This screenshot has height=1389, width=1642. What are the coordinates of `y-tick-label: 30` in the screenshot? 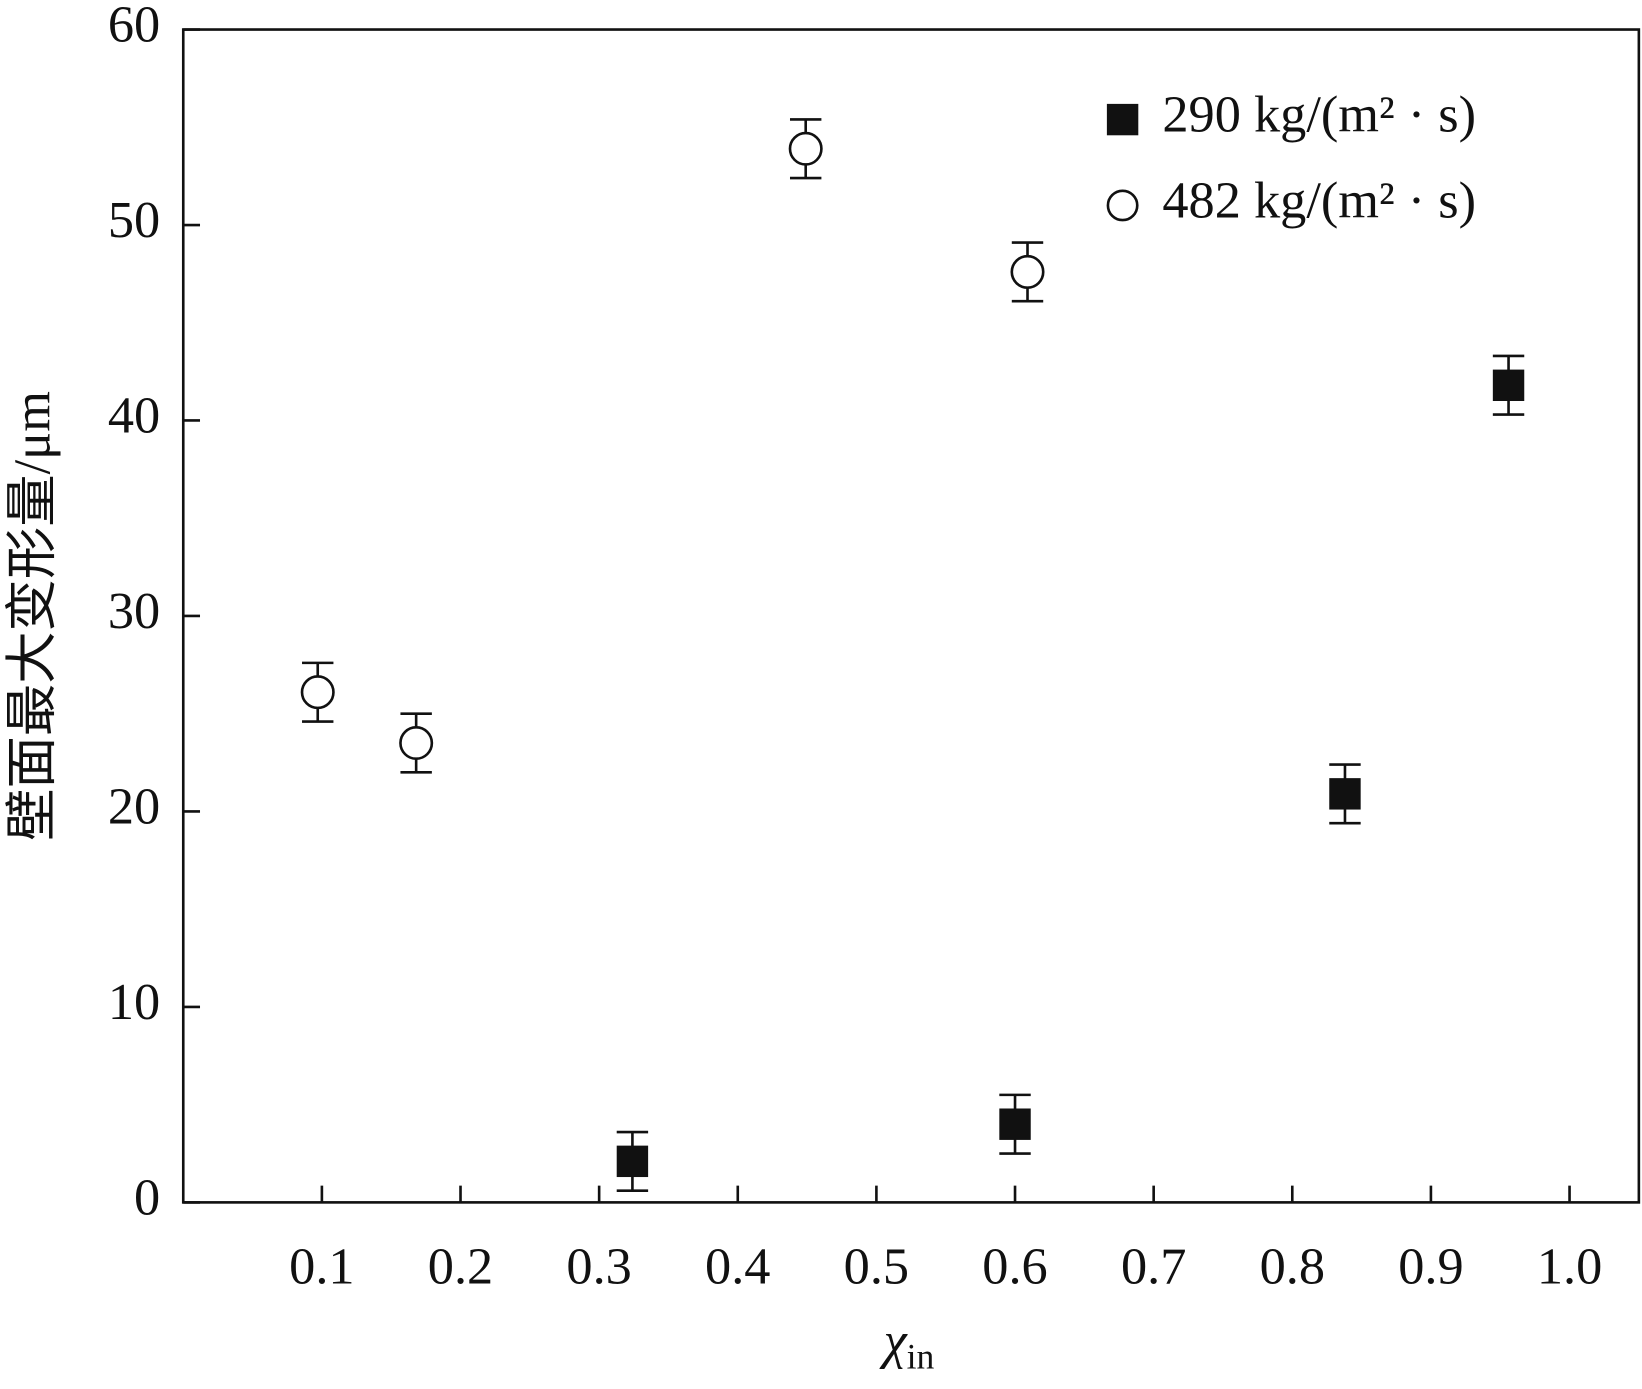 It's located at (134, 611).